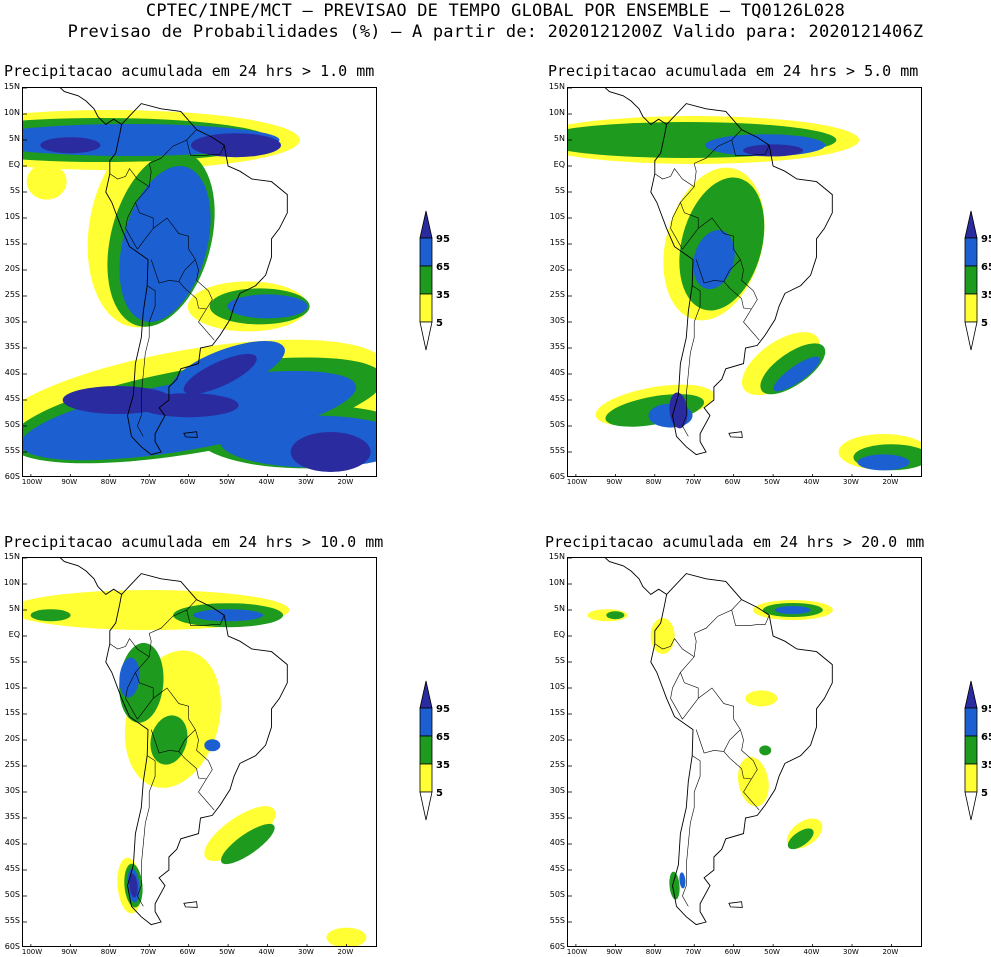  Describe the element at coordinates (438, 280) in the screenshot. I see `colorbar-1mm: 95 65 35 5` at that location.